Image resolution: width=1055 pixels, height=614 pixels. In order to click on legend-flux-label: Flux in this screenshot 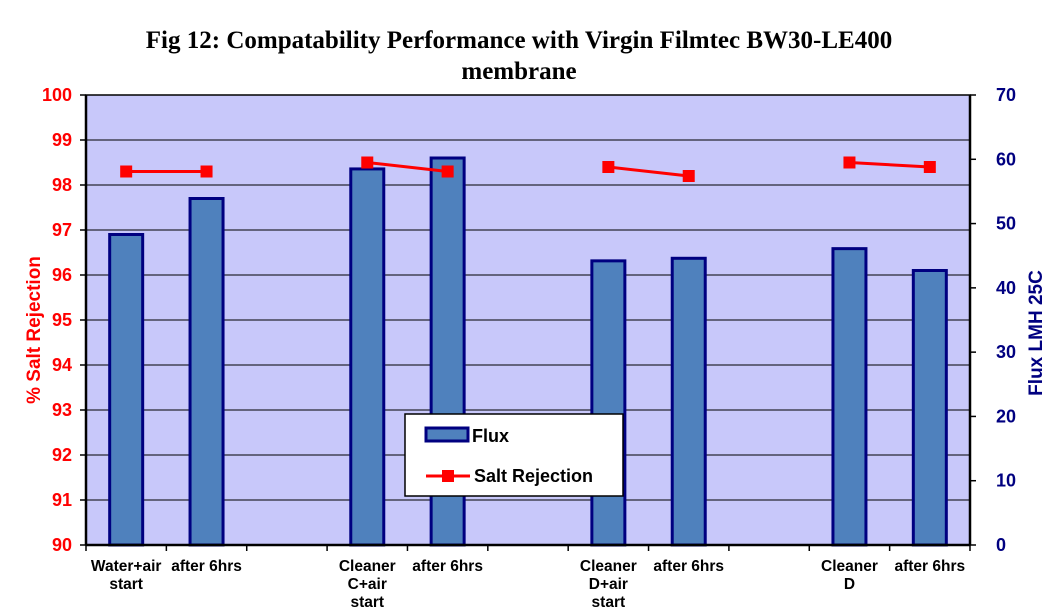, I will do `click(490, 436)`.